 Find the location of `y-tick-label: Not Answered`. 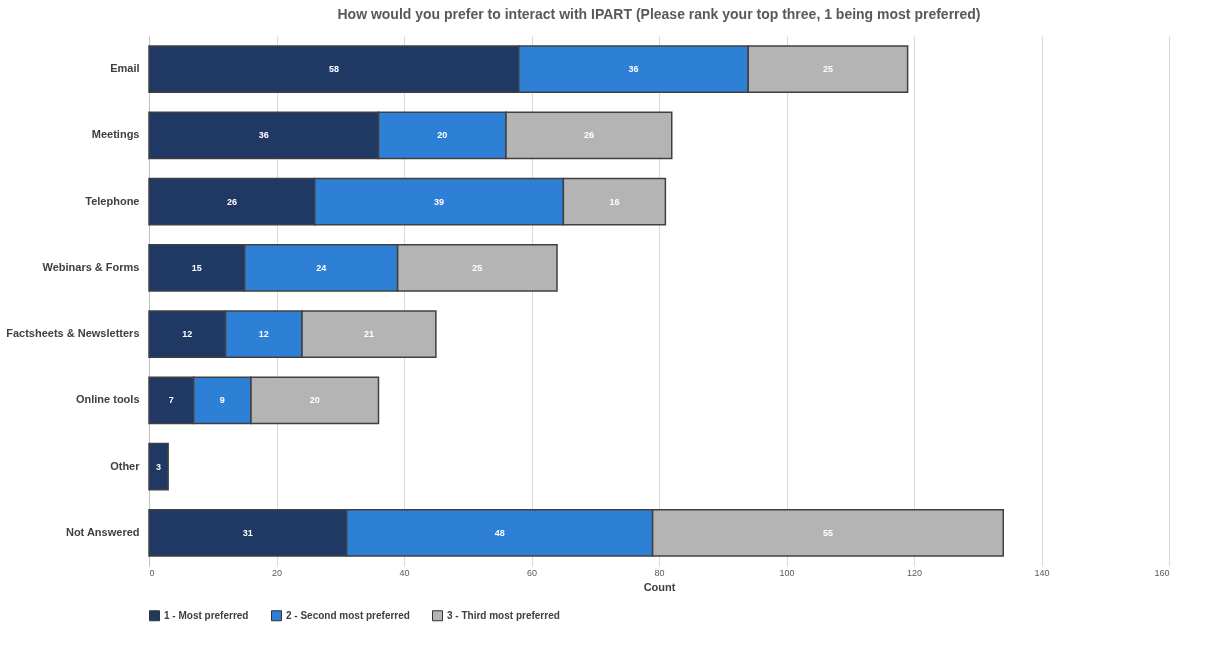

y-tick-label: Not Answered is located at coordinates (102, 531).